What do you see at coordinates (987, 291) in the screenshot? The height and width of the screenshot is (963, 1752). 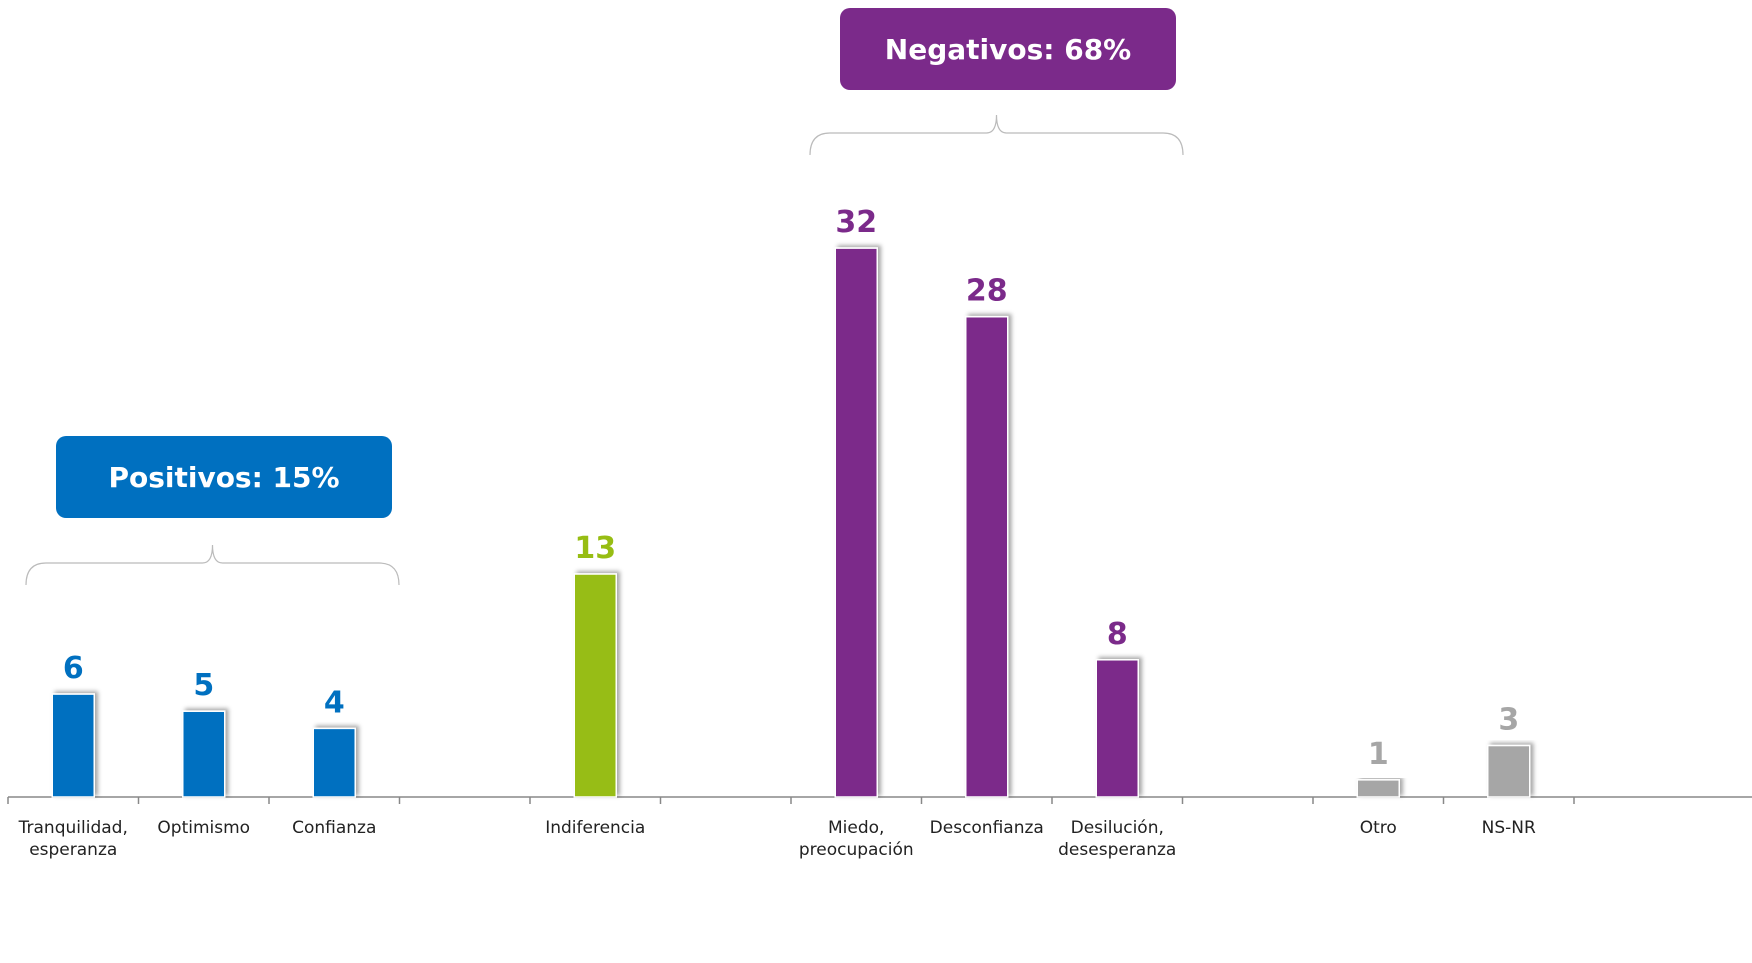 I see `value-label: 28` at bounding box center [987, 291].